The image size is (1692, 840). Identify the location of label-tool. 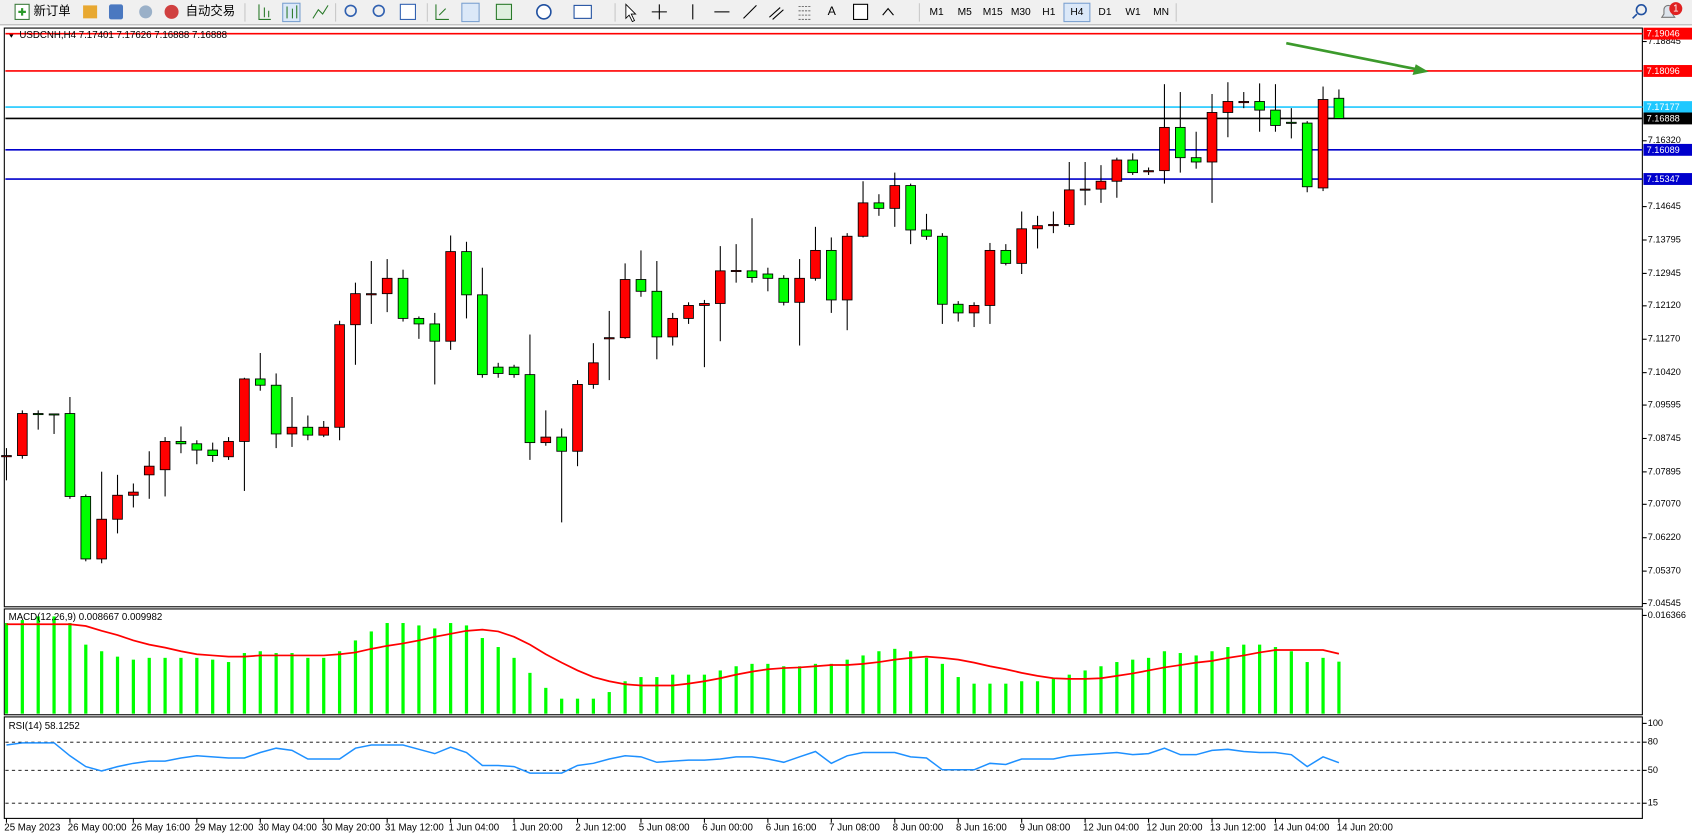
(861, 11).